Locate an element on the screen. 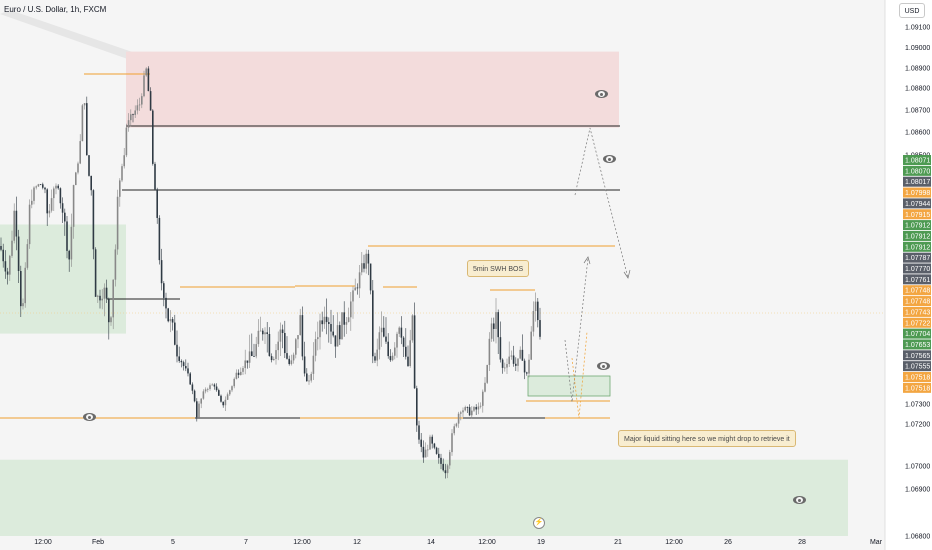 The width and height of the screenshot is (932, 550). x-tick-label: 12:00 is located at coordinates (302, 542).